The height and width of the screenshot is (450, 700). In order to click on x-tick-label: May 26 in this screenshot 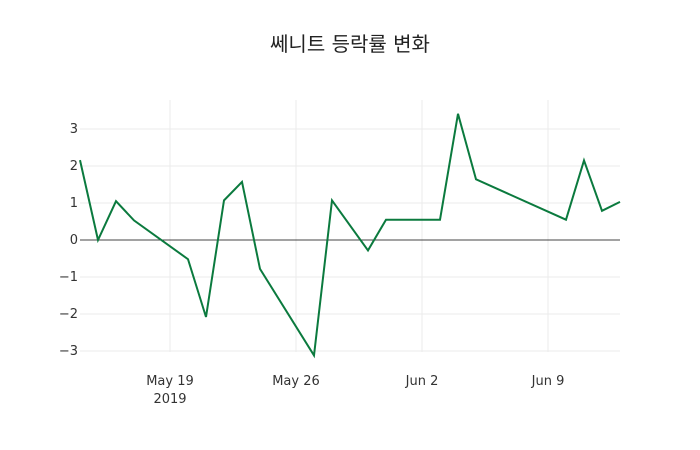, I will do `click(296, 381)`.